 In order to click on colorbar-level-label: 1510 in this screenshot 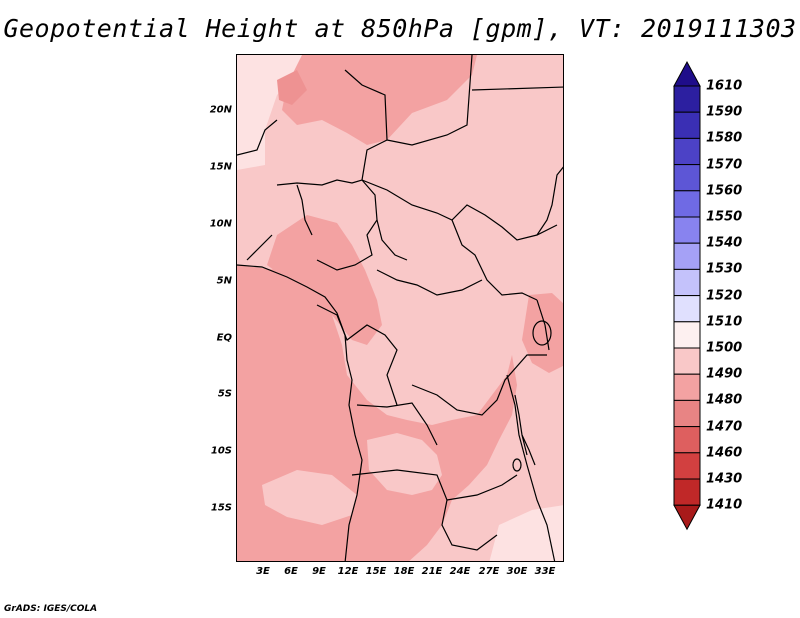, I will do `click(724, 322)`.